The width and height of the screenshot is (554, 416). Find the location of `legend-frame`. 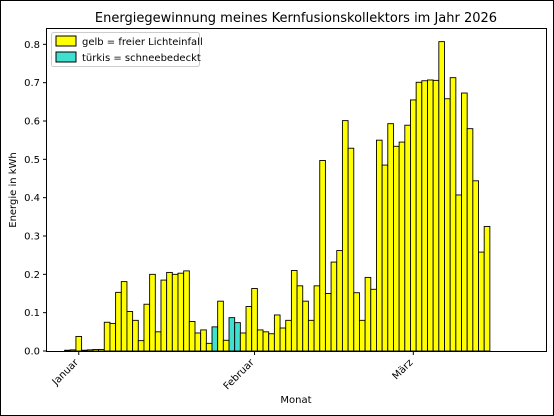

legend-frame is located at coordinates (125, 49).